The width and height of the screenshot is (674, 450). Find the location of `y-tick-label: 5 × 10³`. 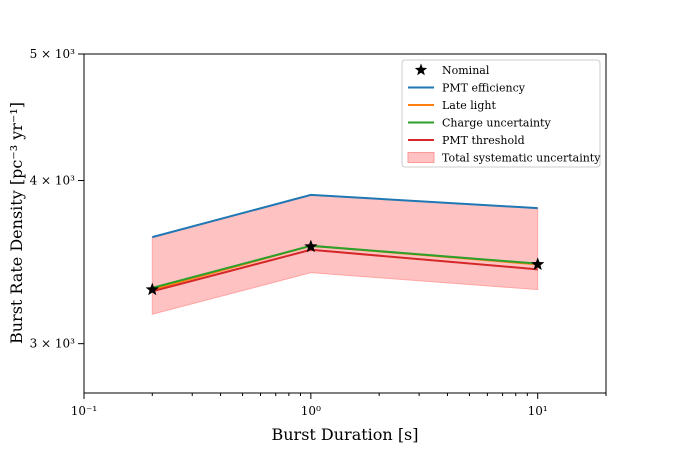

y-tick-label: 5 × 10³ is located at coordinates (53, 54).